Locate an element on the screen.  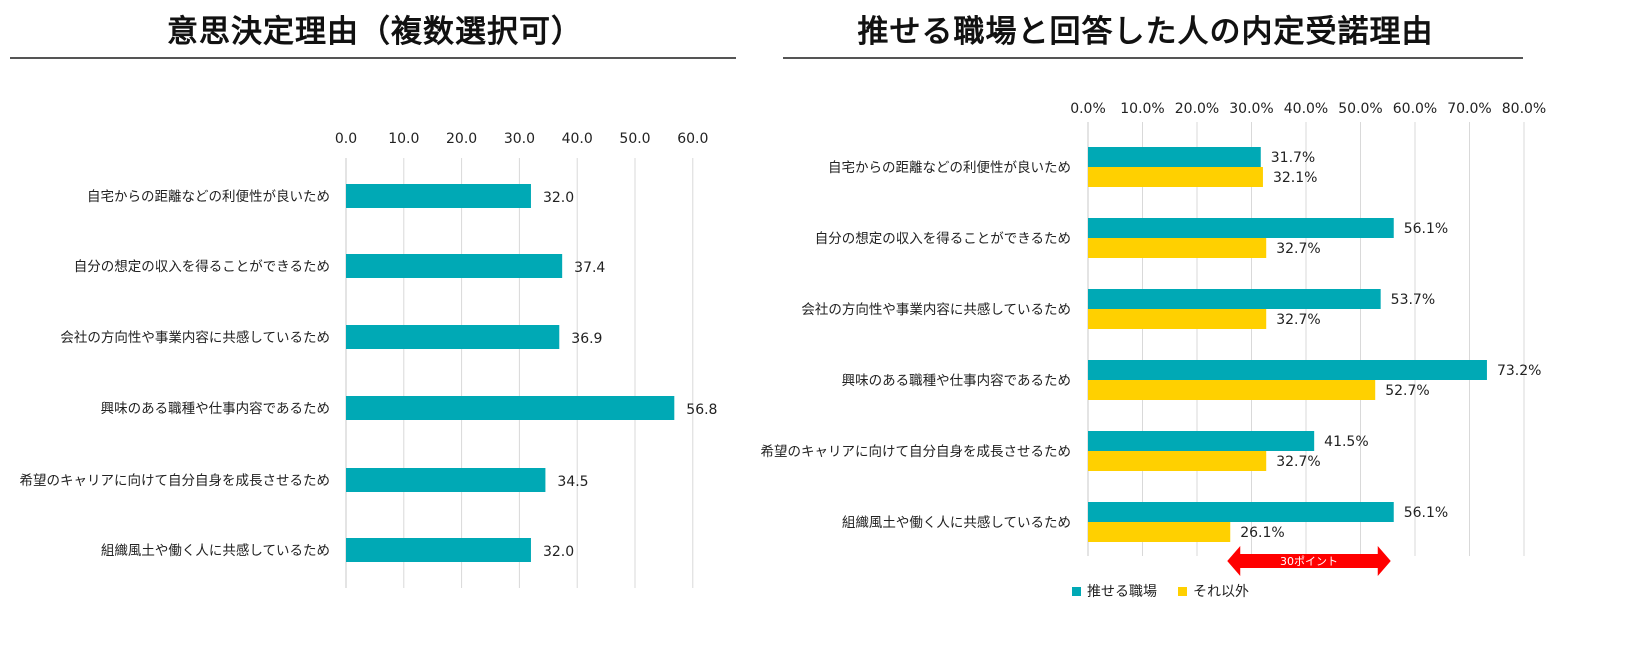
x-tick-label: 20.0 is located at coordinates (461, 139).